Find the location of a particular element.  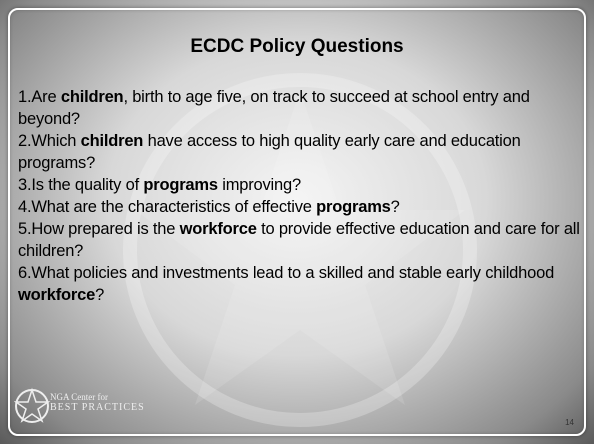

question-number: 1. is located at coordinates (25, 97).